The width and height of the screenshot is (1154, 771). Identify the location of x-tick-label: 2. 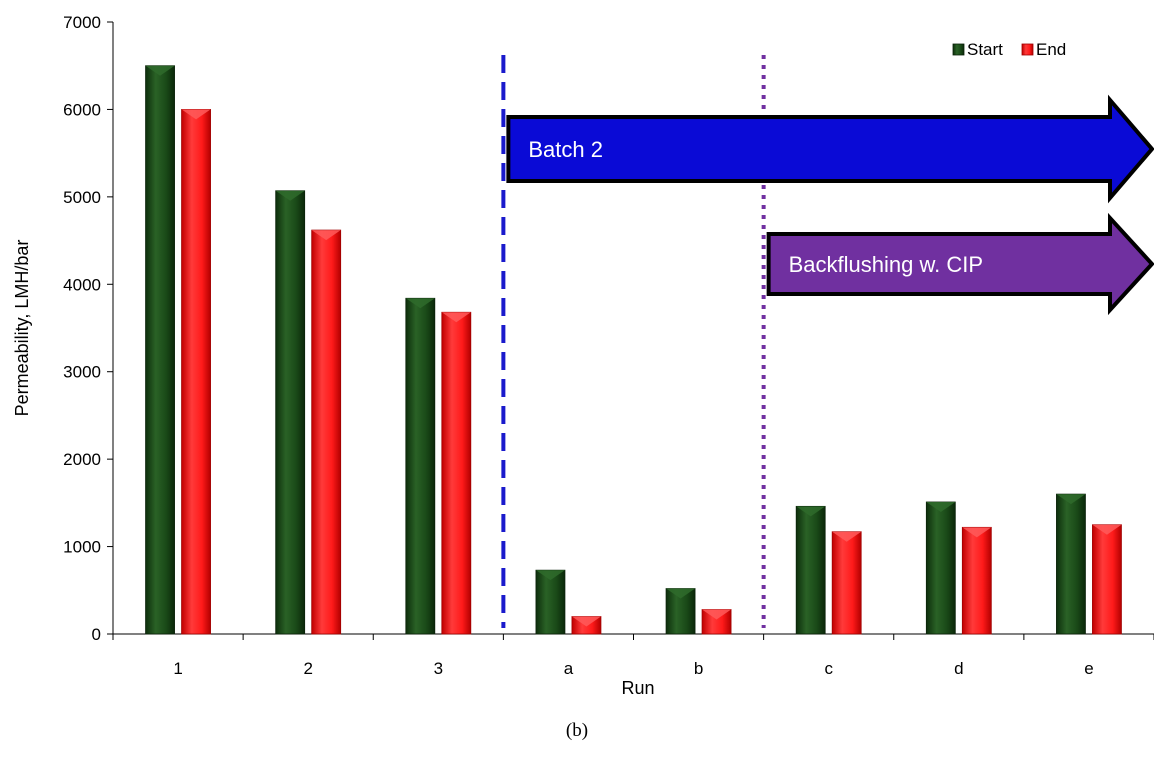
(307, 668).